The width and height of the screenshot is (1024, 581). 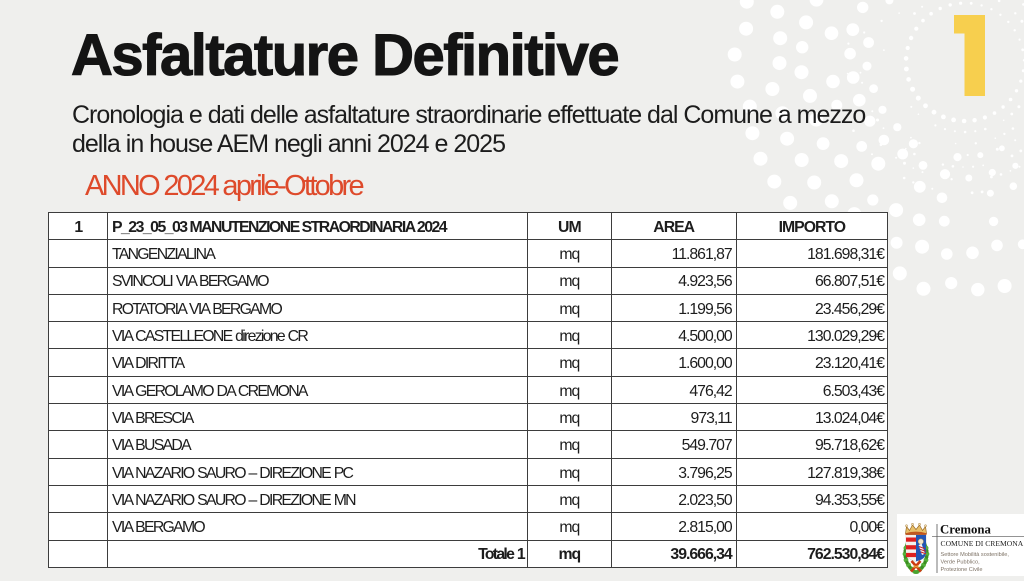 I want to click on svg-text: COMUNE DI CREMONA, so click(x=982, y=543).